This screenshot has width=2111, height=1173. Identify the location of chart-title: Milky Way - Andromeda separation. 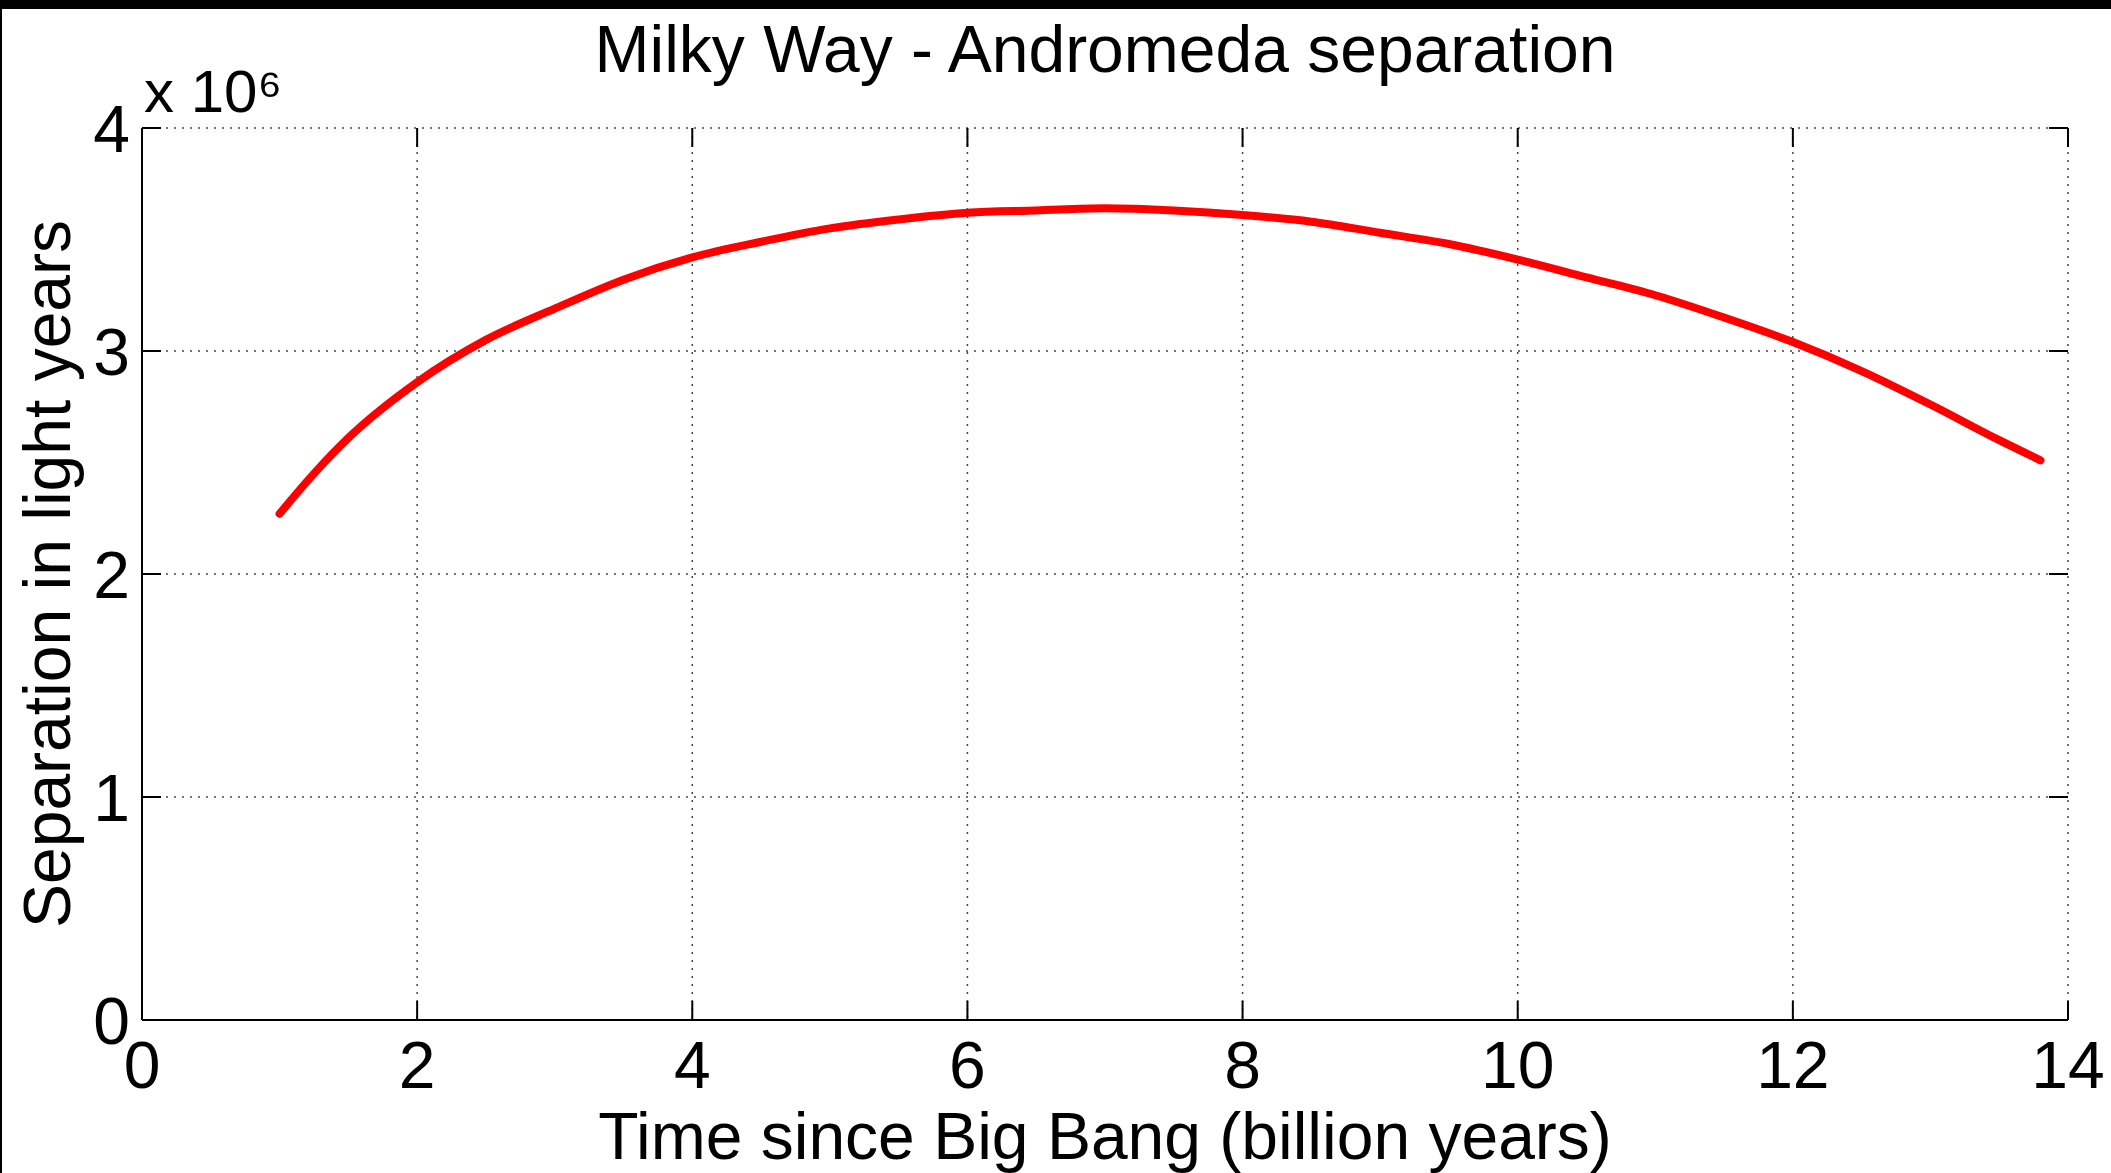
(1105, 49).